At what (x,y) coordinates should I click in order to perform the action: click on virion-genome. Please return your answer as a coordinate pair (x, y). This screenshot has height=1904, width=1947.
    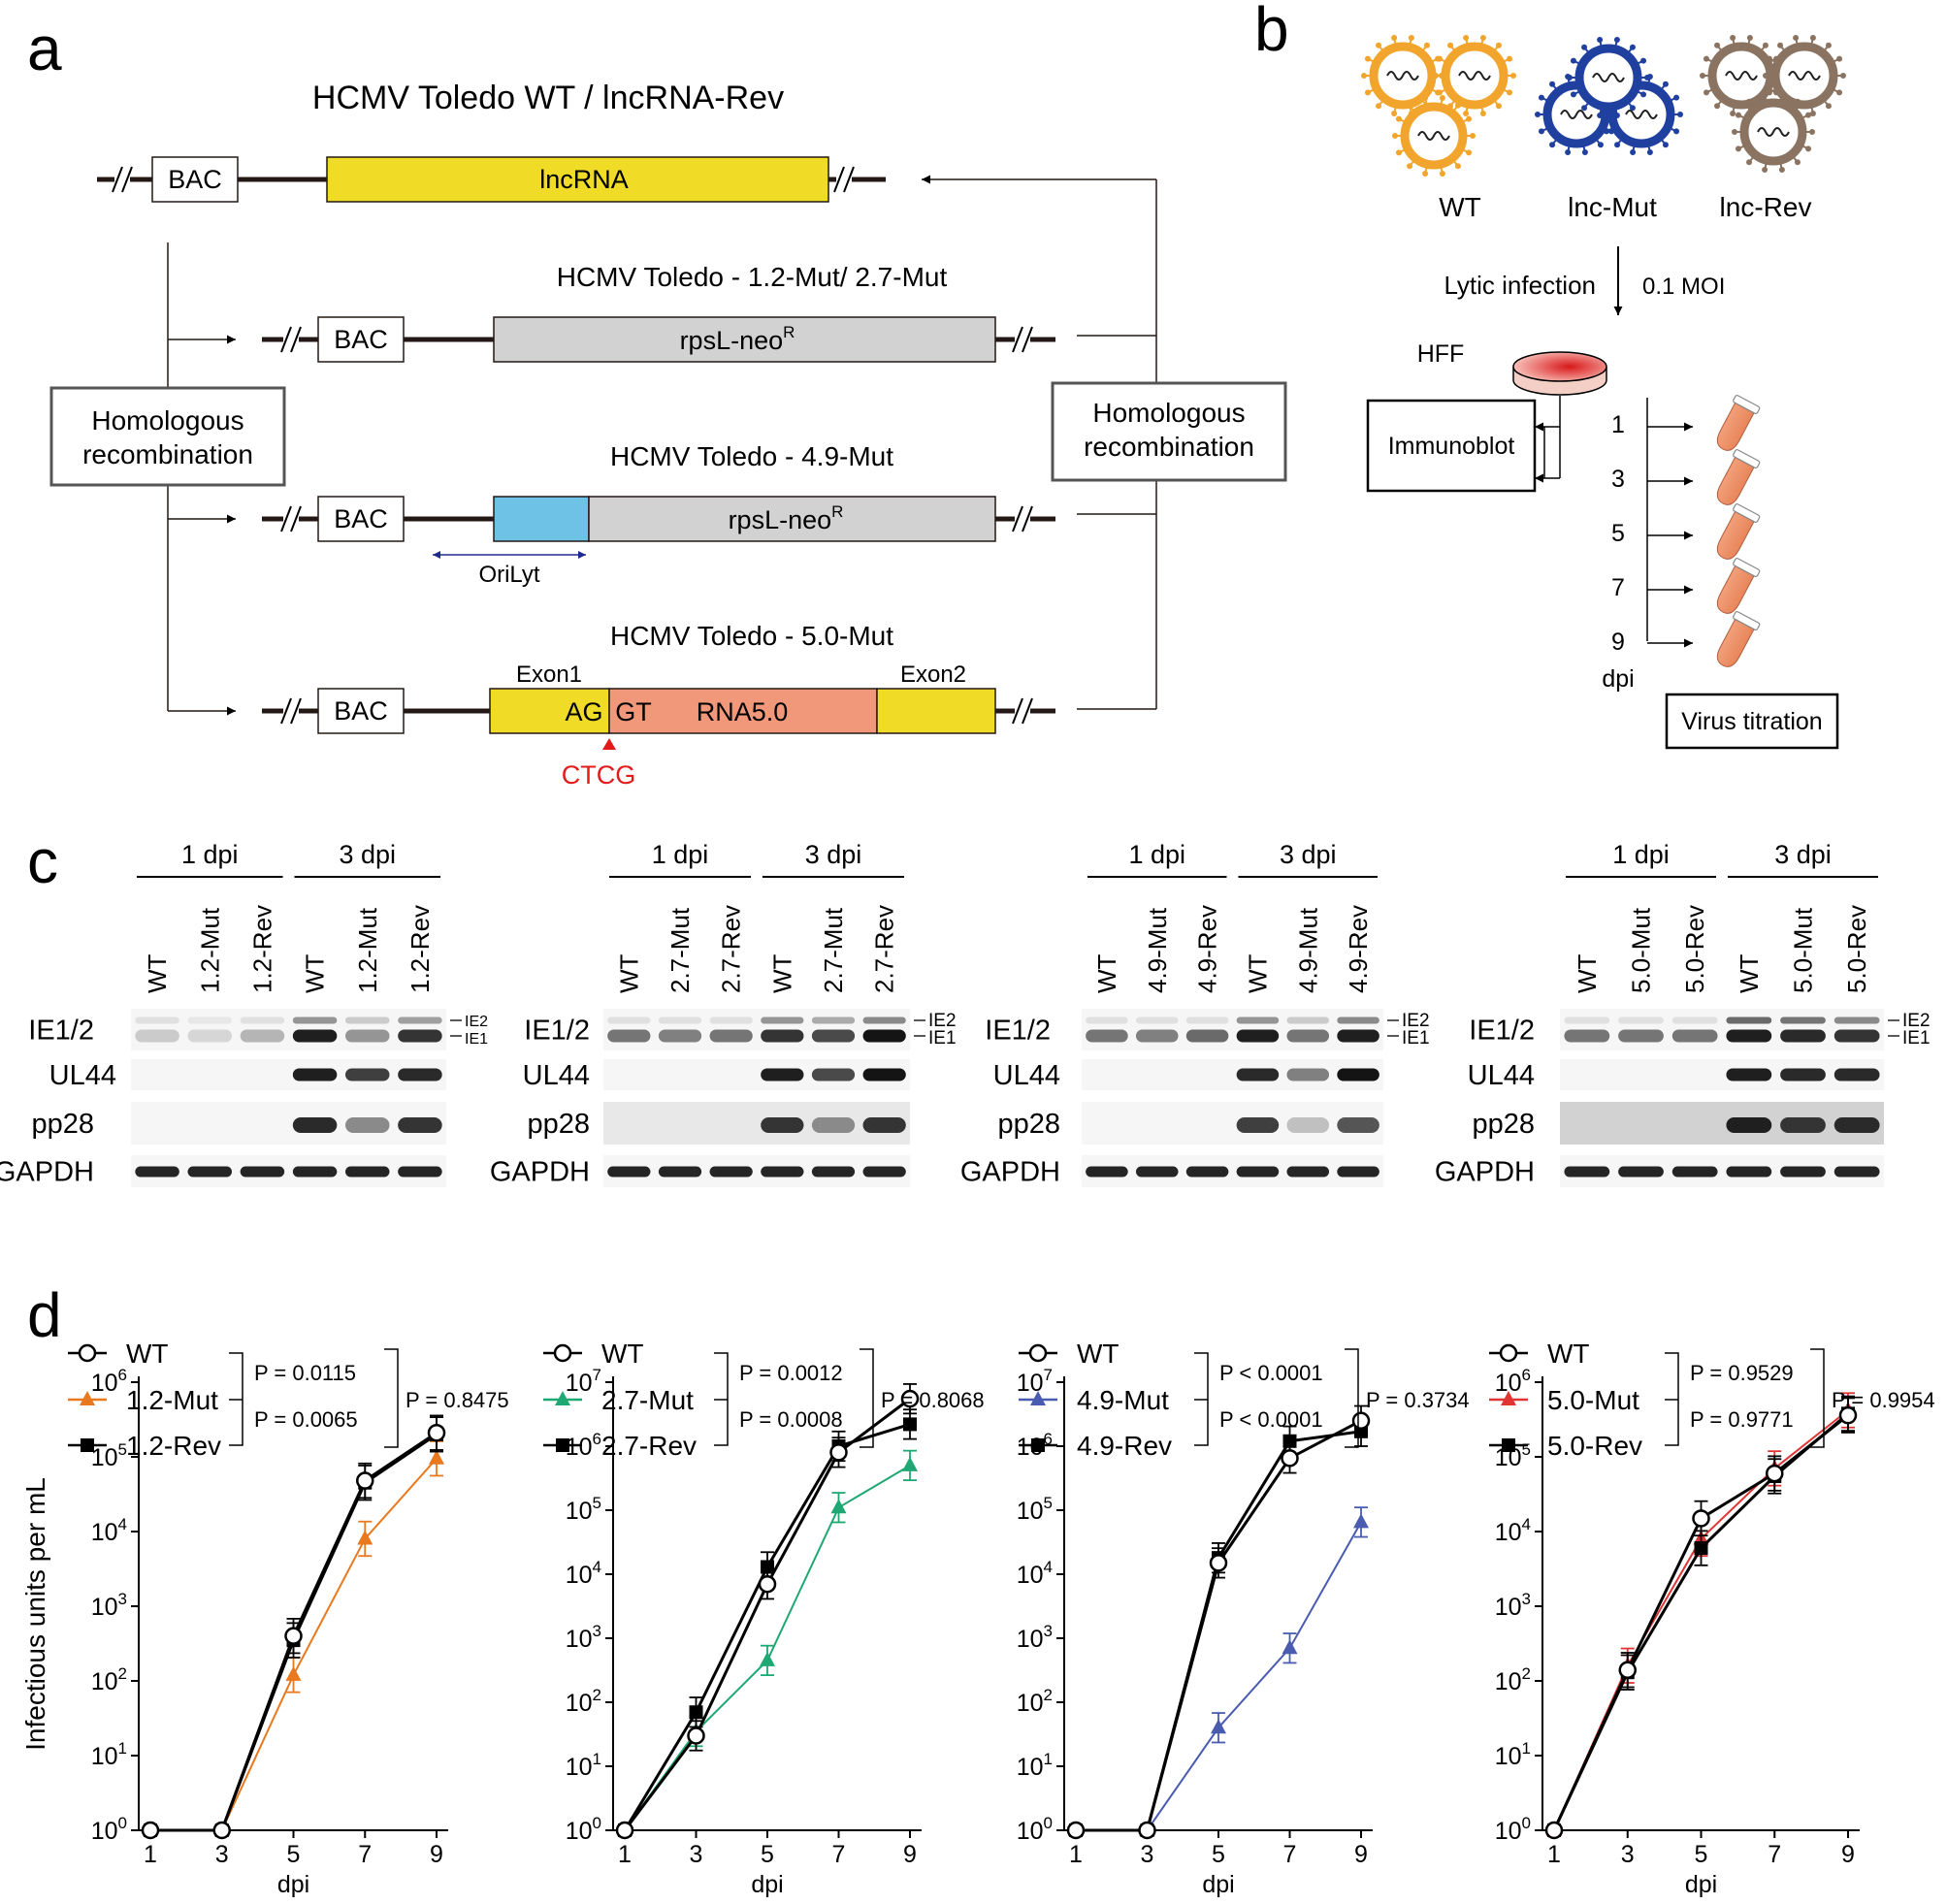
    Looking at the image, I should click on (1741, 76).